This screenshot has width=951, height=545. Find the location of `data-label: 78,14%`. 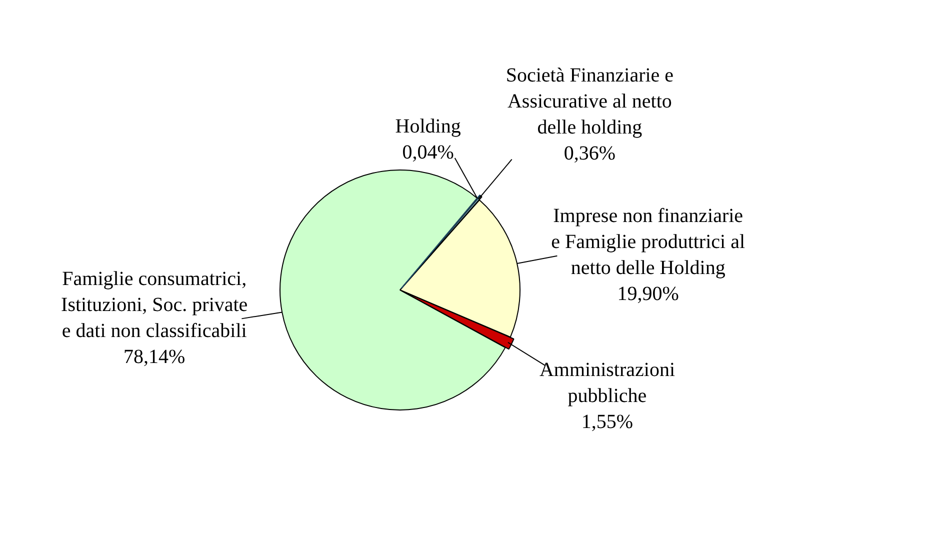

data-label: 78,14% is located at coordinates (155, 357).